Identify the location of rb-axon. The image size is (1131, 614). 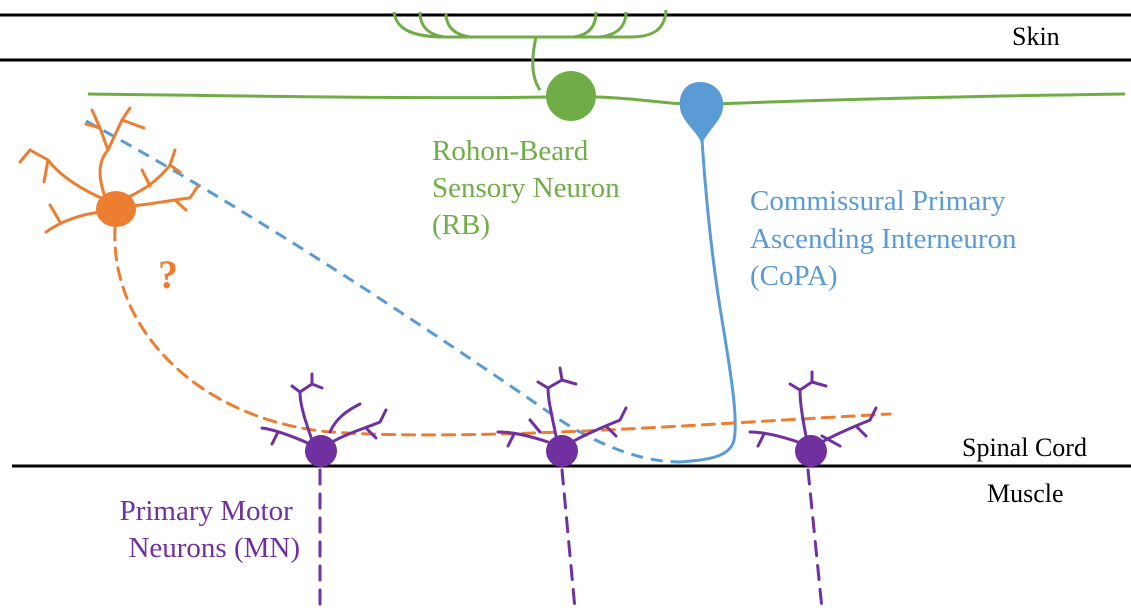
(606, 99).